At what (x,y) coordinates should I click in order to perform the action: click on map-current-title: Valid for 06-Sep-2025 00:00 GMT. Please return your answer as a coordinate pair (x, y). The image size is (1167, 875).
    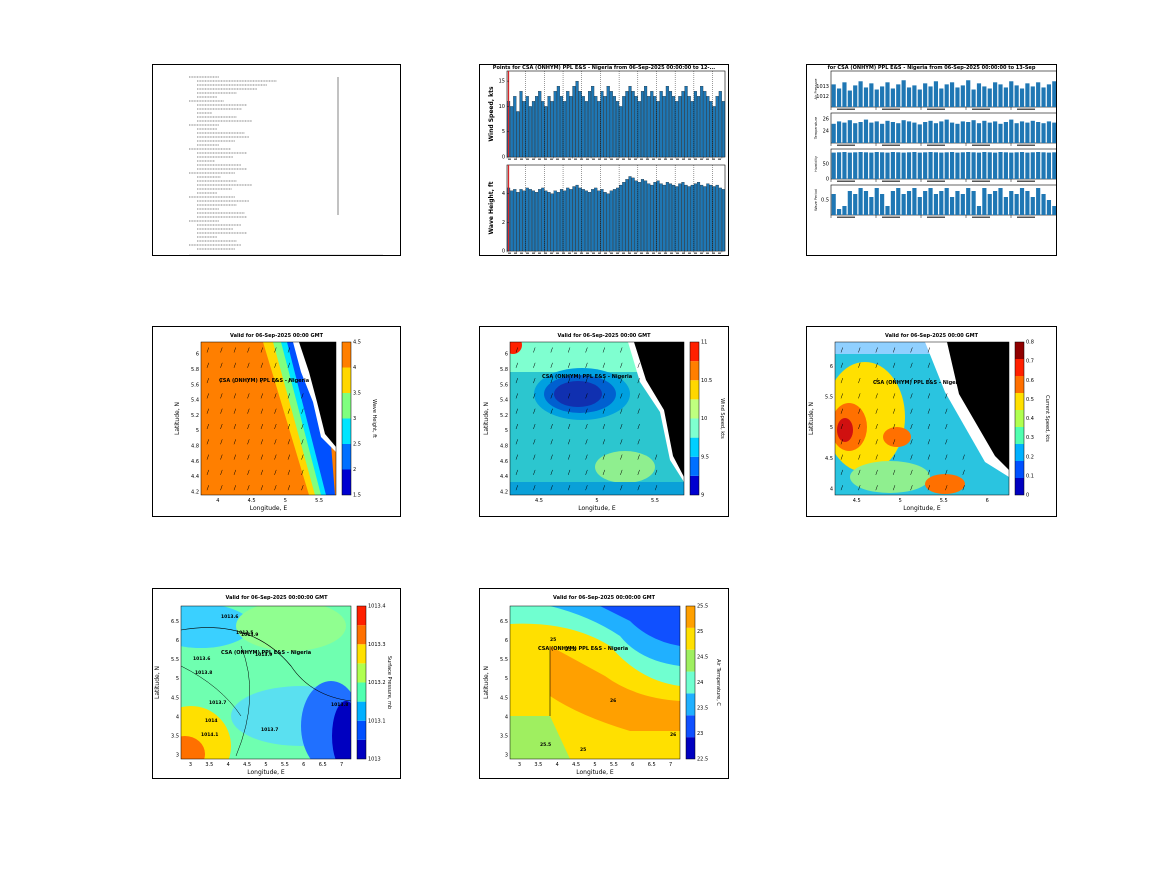
    Looking at the image, I should click on (931, 336).